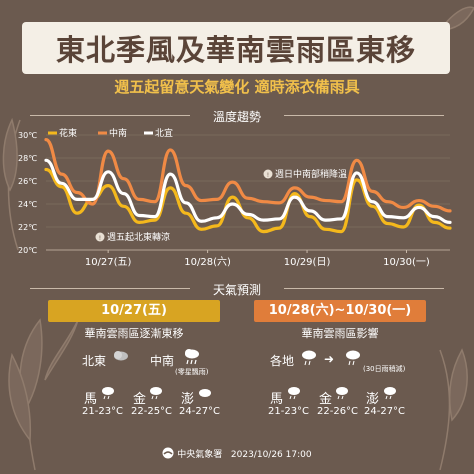 The width and height of the screenshot is (474, 474). Describe the element at coordinates (108, 262) in the screenshot. I see `x-tick-label: 10/27(五)` at that location.